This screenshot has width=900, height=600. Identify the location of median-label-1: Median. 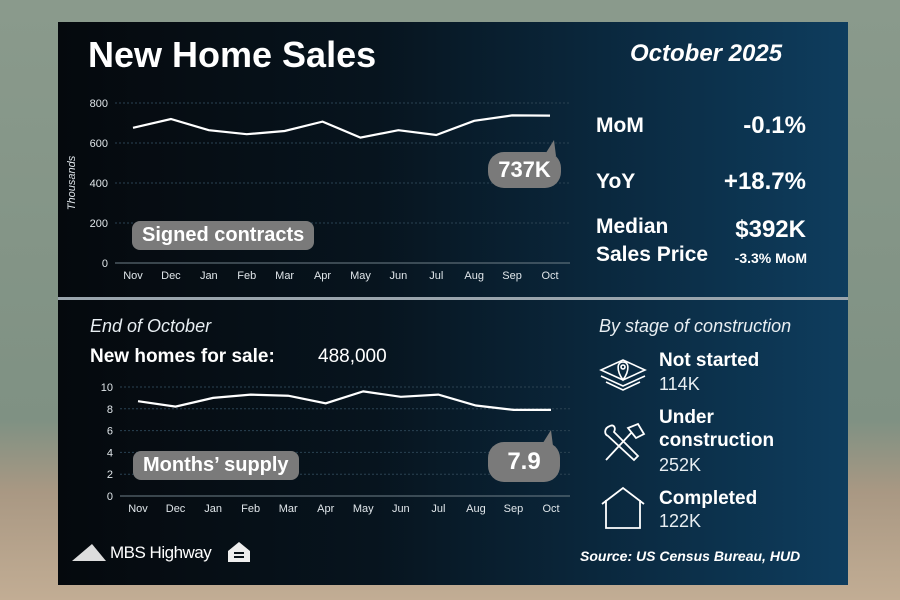
(632, 226).